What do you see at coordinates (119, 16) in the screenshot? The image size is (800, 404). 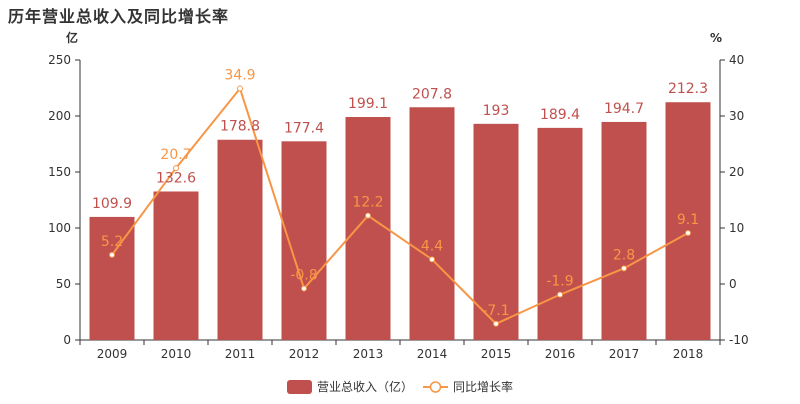 I see `chart-title: 历年营业总收入及同比增长率` at bounding box center [119, 16].